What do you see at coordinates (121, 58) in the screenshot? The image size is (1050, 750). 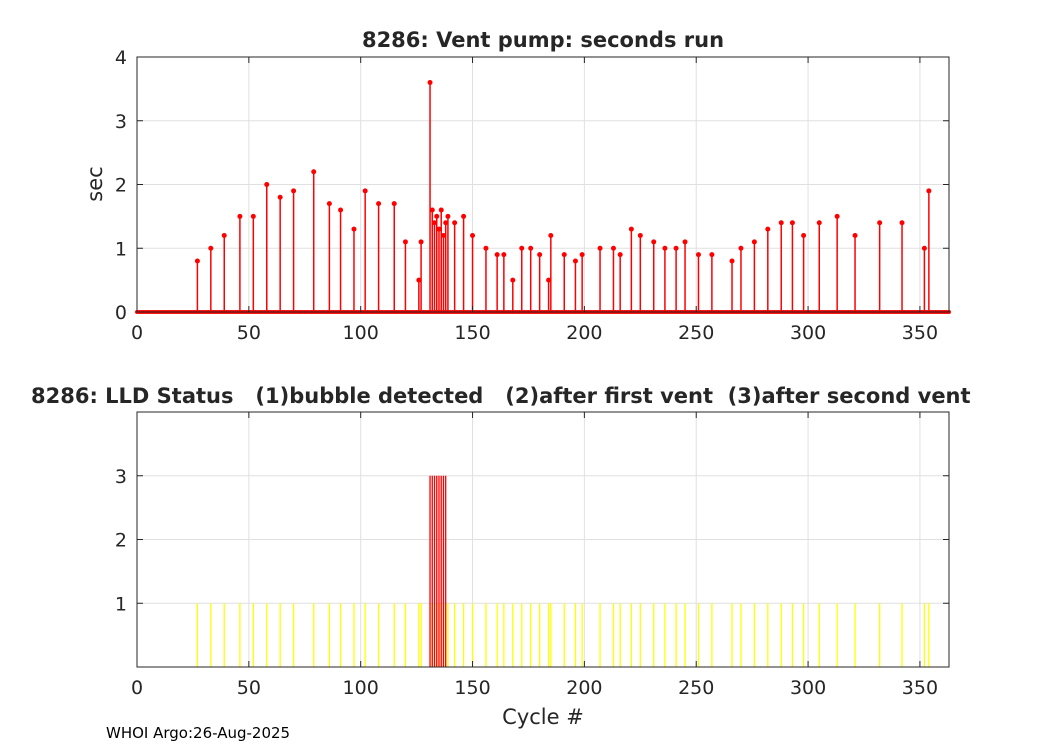 I see `y-tick-label: 4` at bounding box center [121, 58].